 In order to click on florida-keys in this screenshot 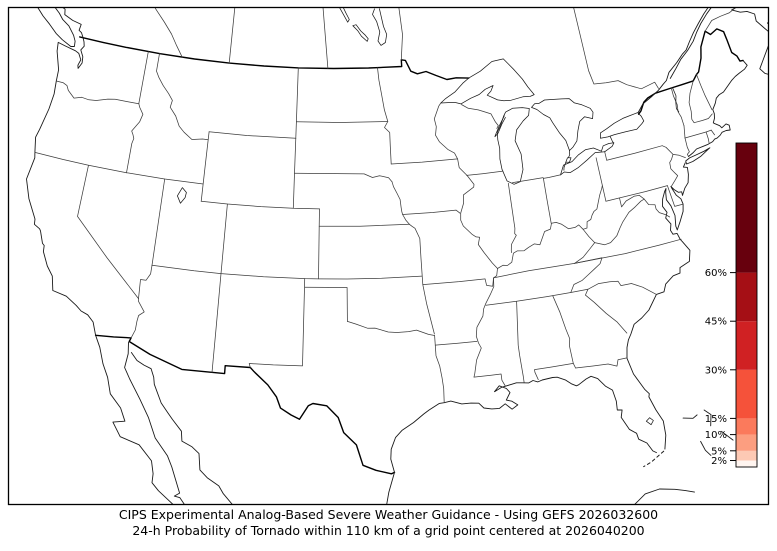, I will do `click(654, 459)`.